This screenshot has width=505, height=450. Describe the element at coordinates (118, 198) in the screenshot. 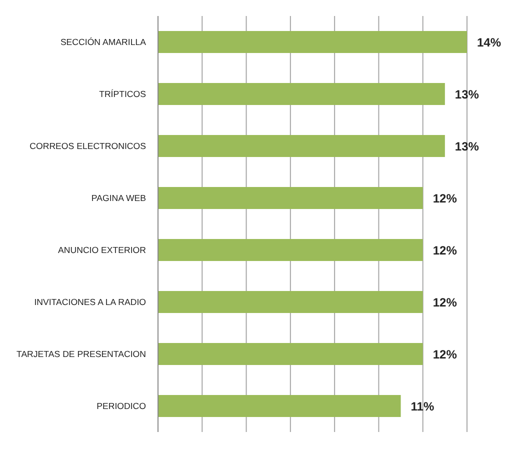

I see `y-tick-label: PAGINA WEB` at that location.